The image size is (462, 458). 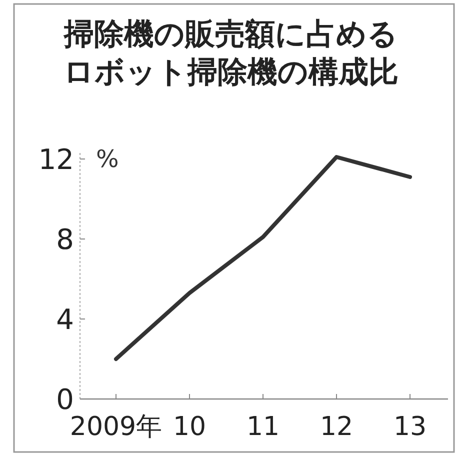 What do you see at coordinates (337, 427) in the screenshot?
I see `x-tick-label: 12` at bounding box center [337, 427].